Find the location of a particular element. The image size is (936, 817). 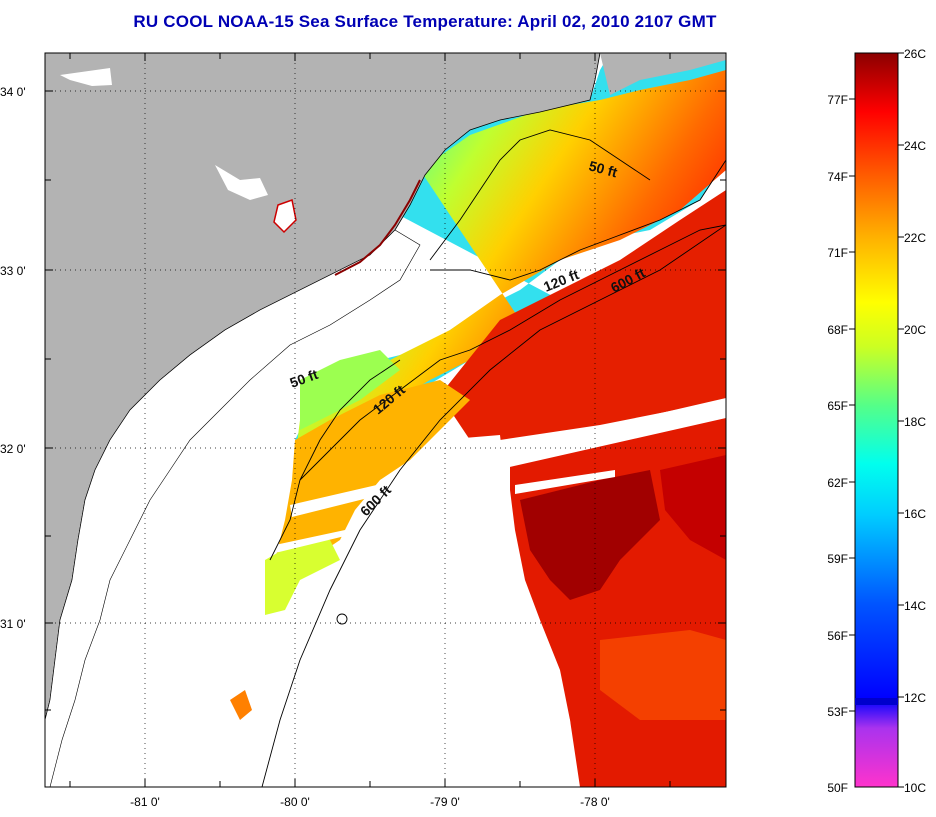

contour-50ft-north is located at coordinates (540, 195).